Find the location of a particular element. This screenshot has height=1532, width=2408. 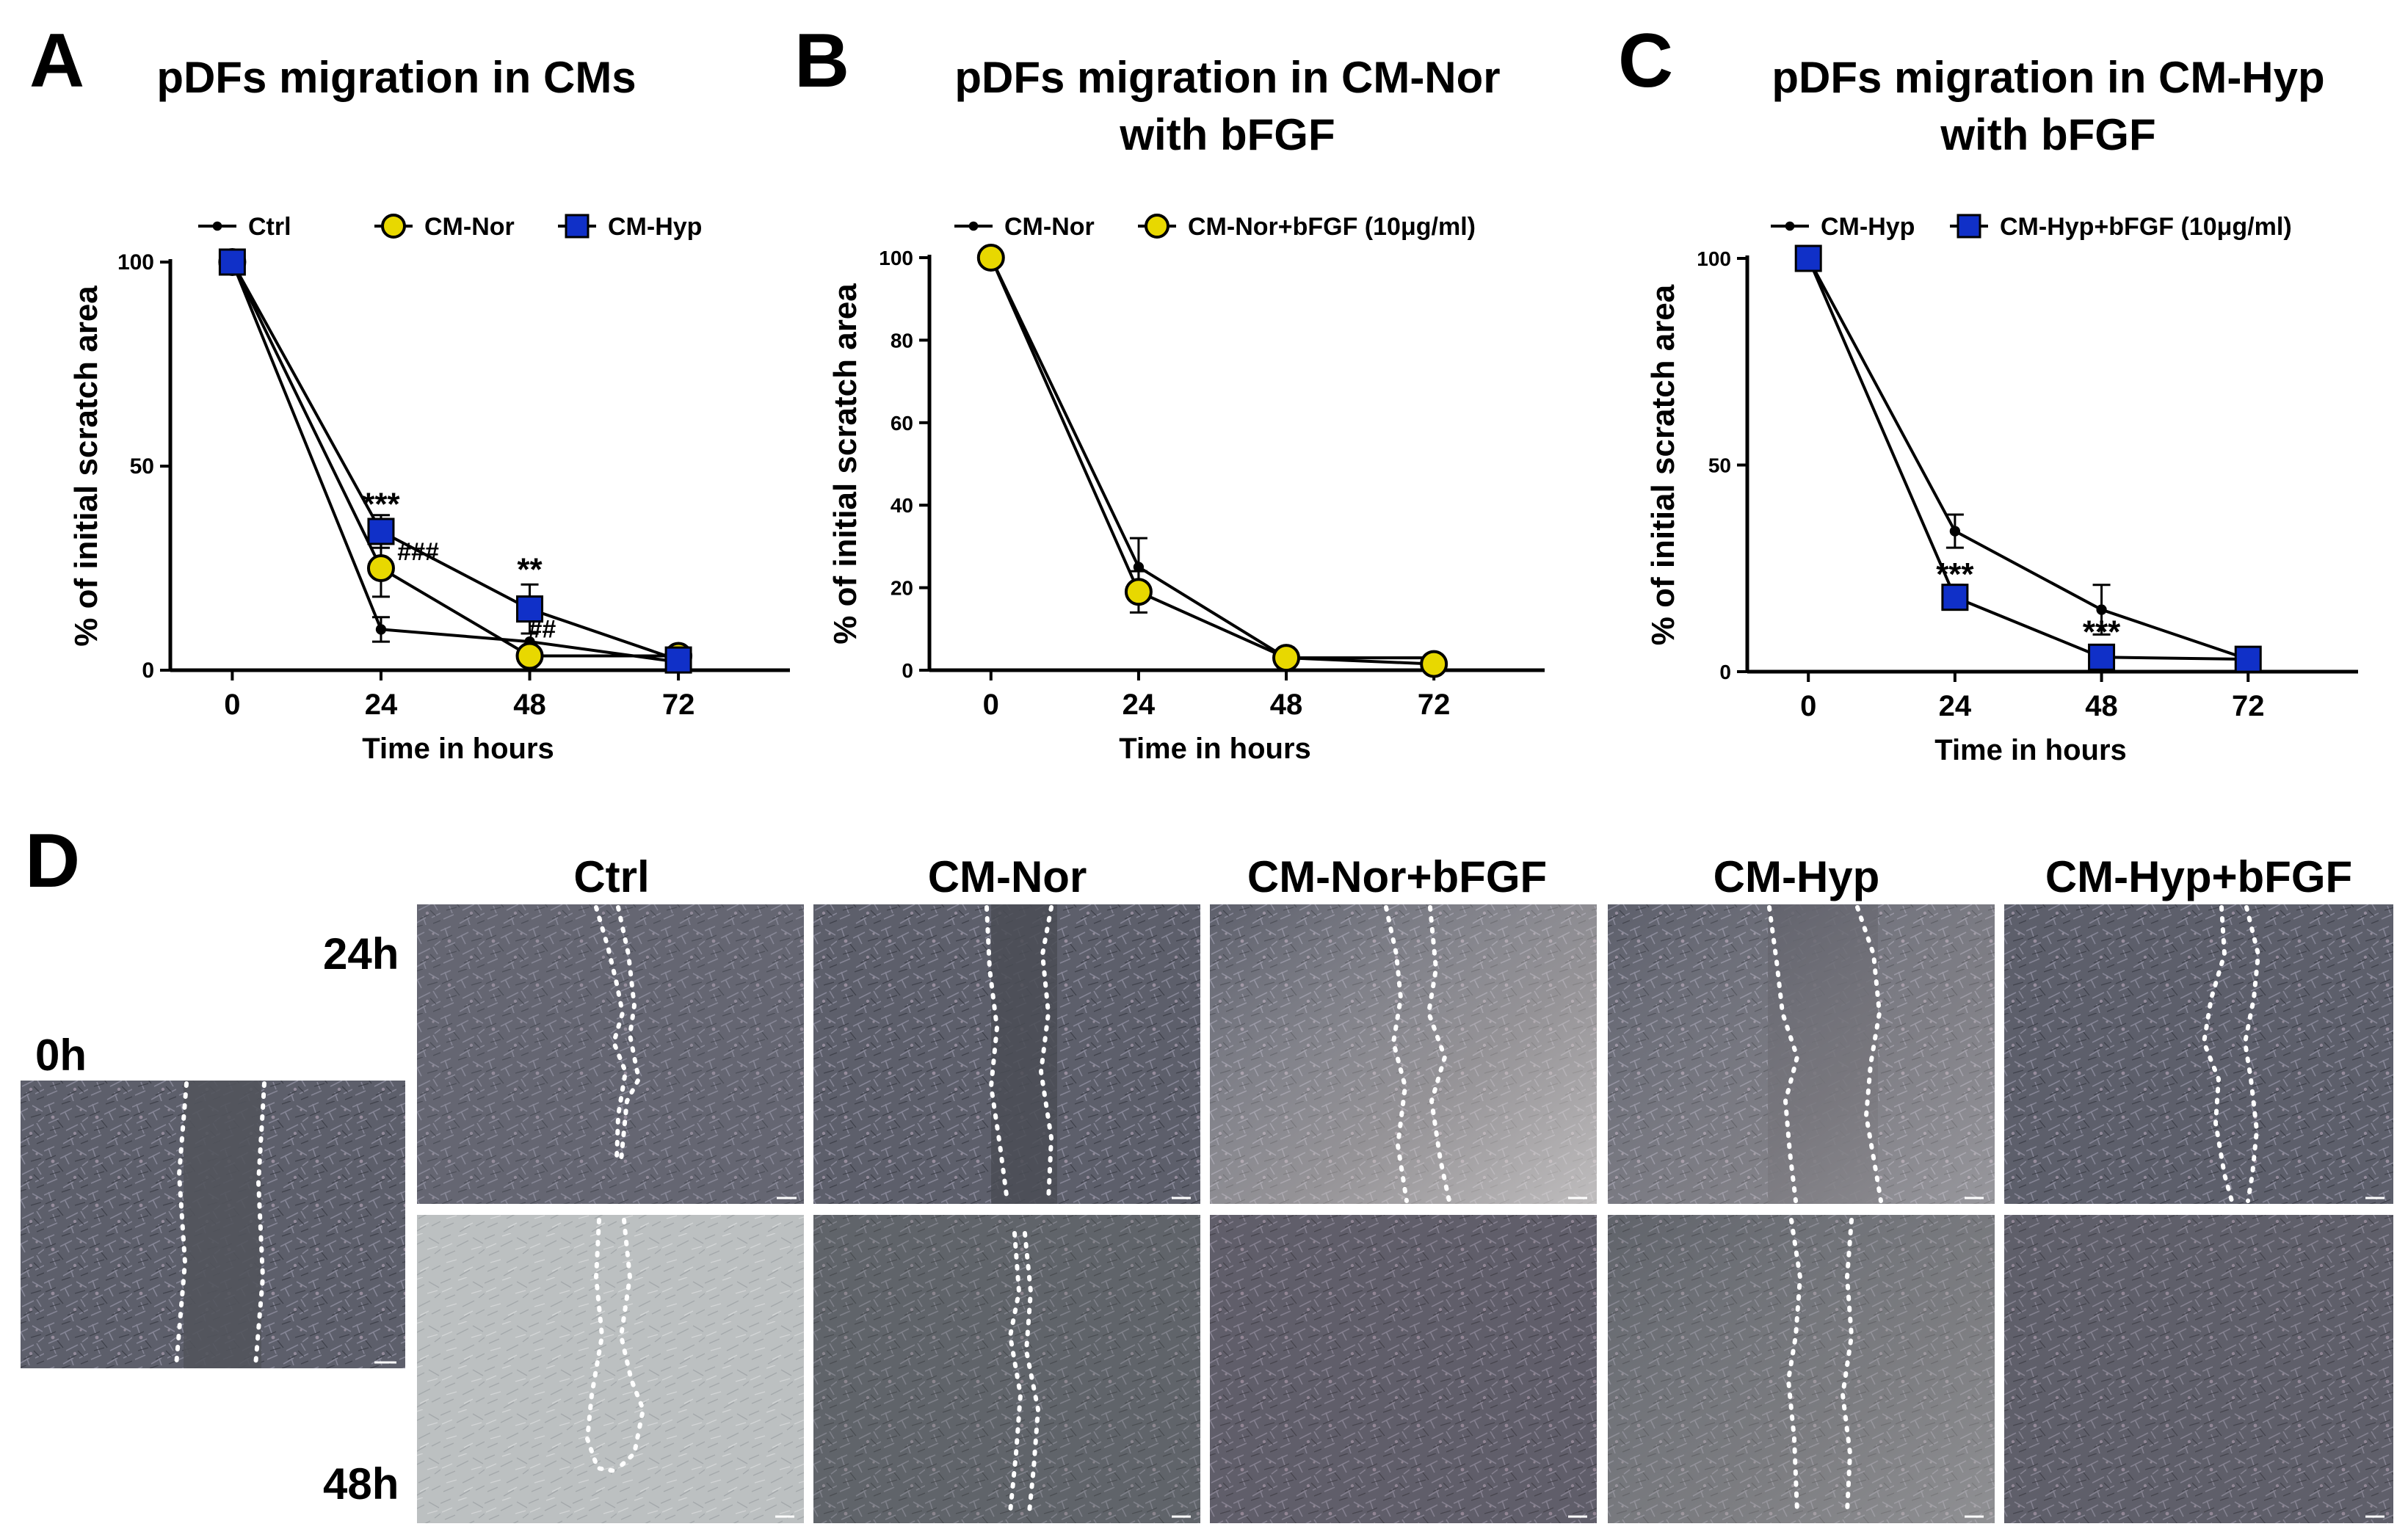

column-label-cm-hyp: CM-Hyp is located at coordinates (1796, 877).